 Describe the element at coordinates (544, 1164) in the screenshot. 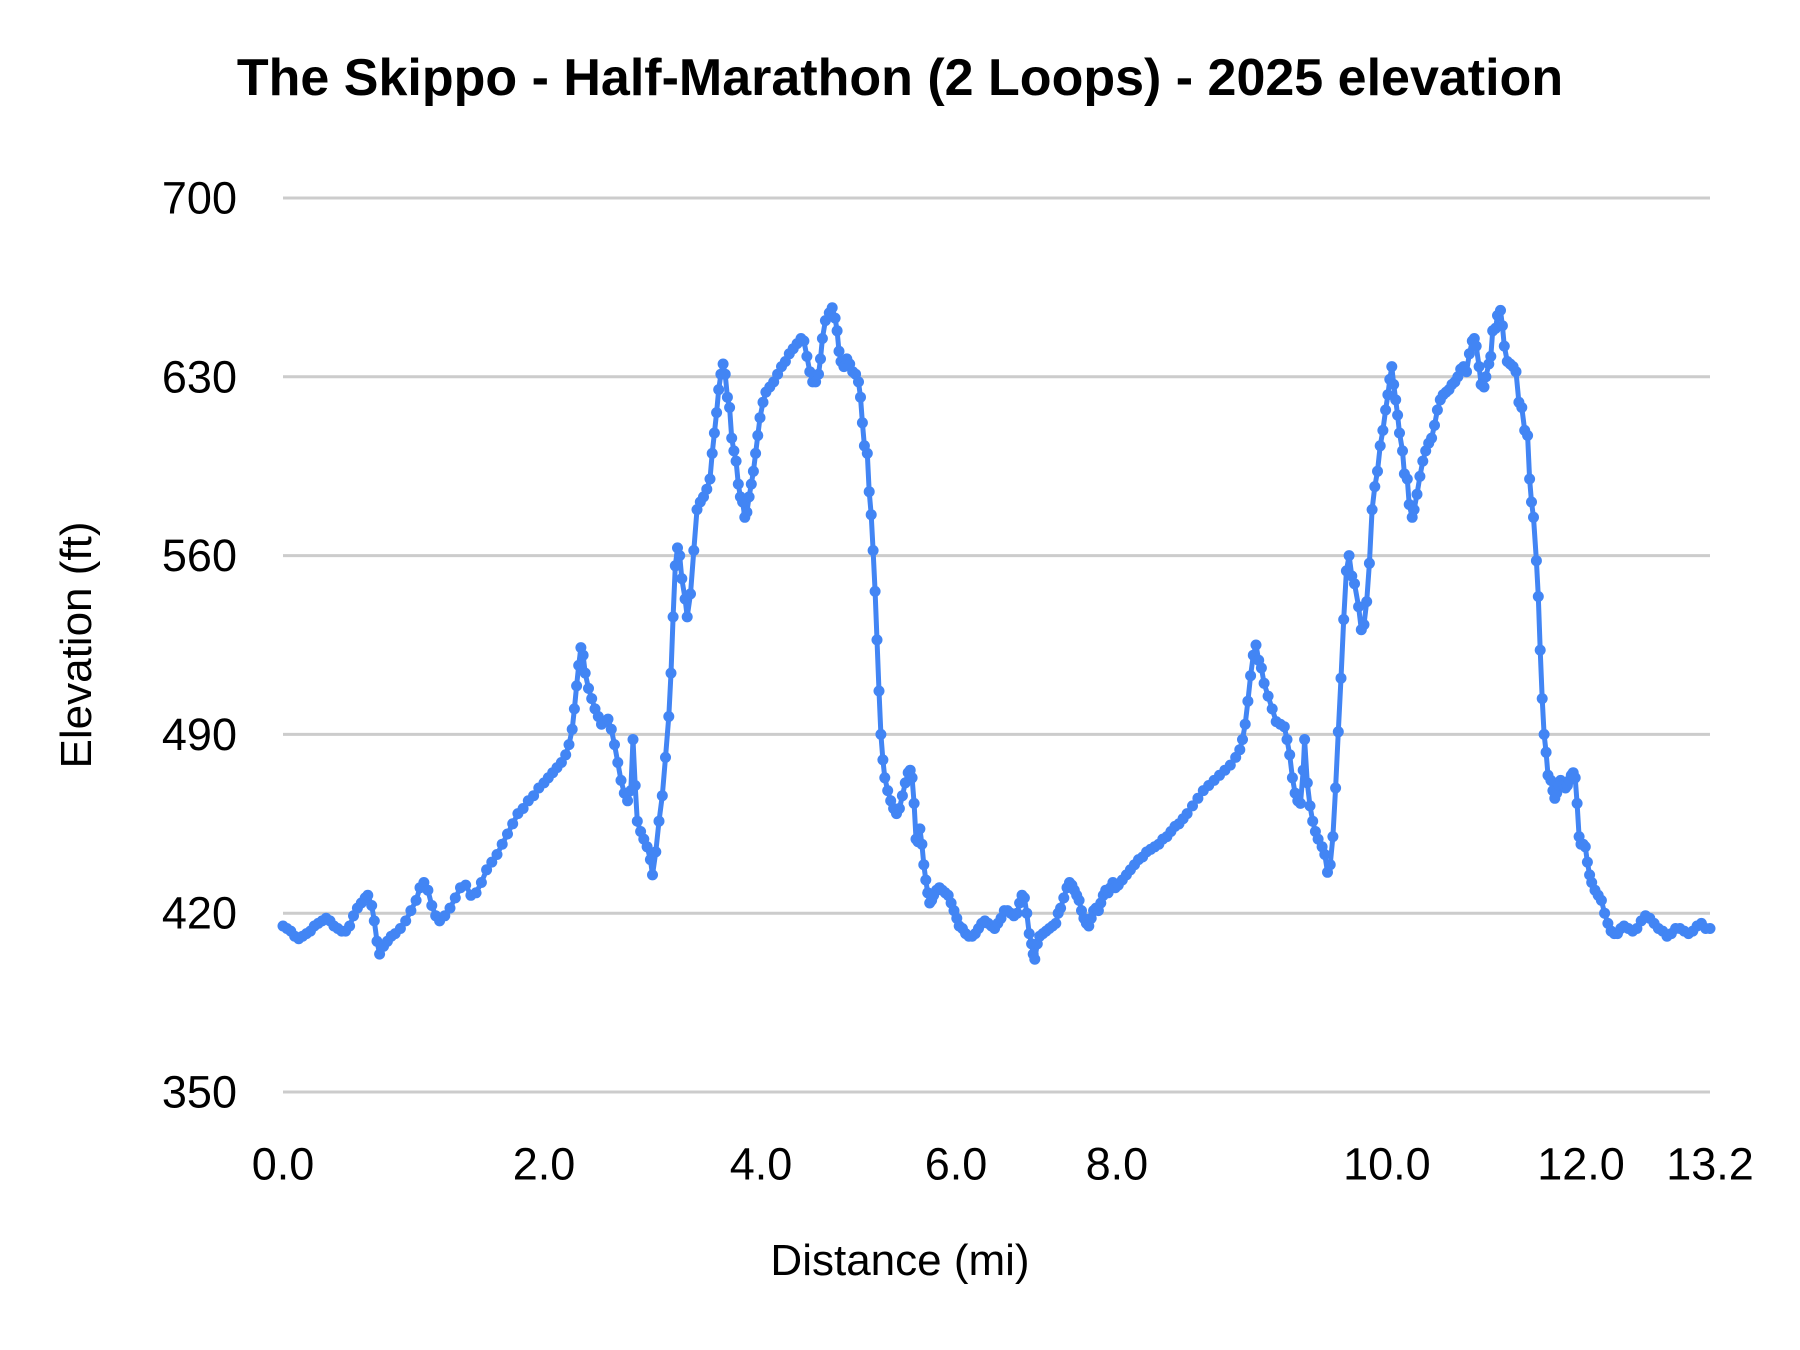

I see `x-tick-label: 2.0` at that location.